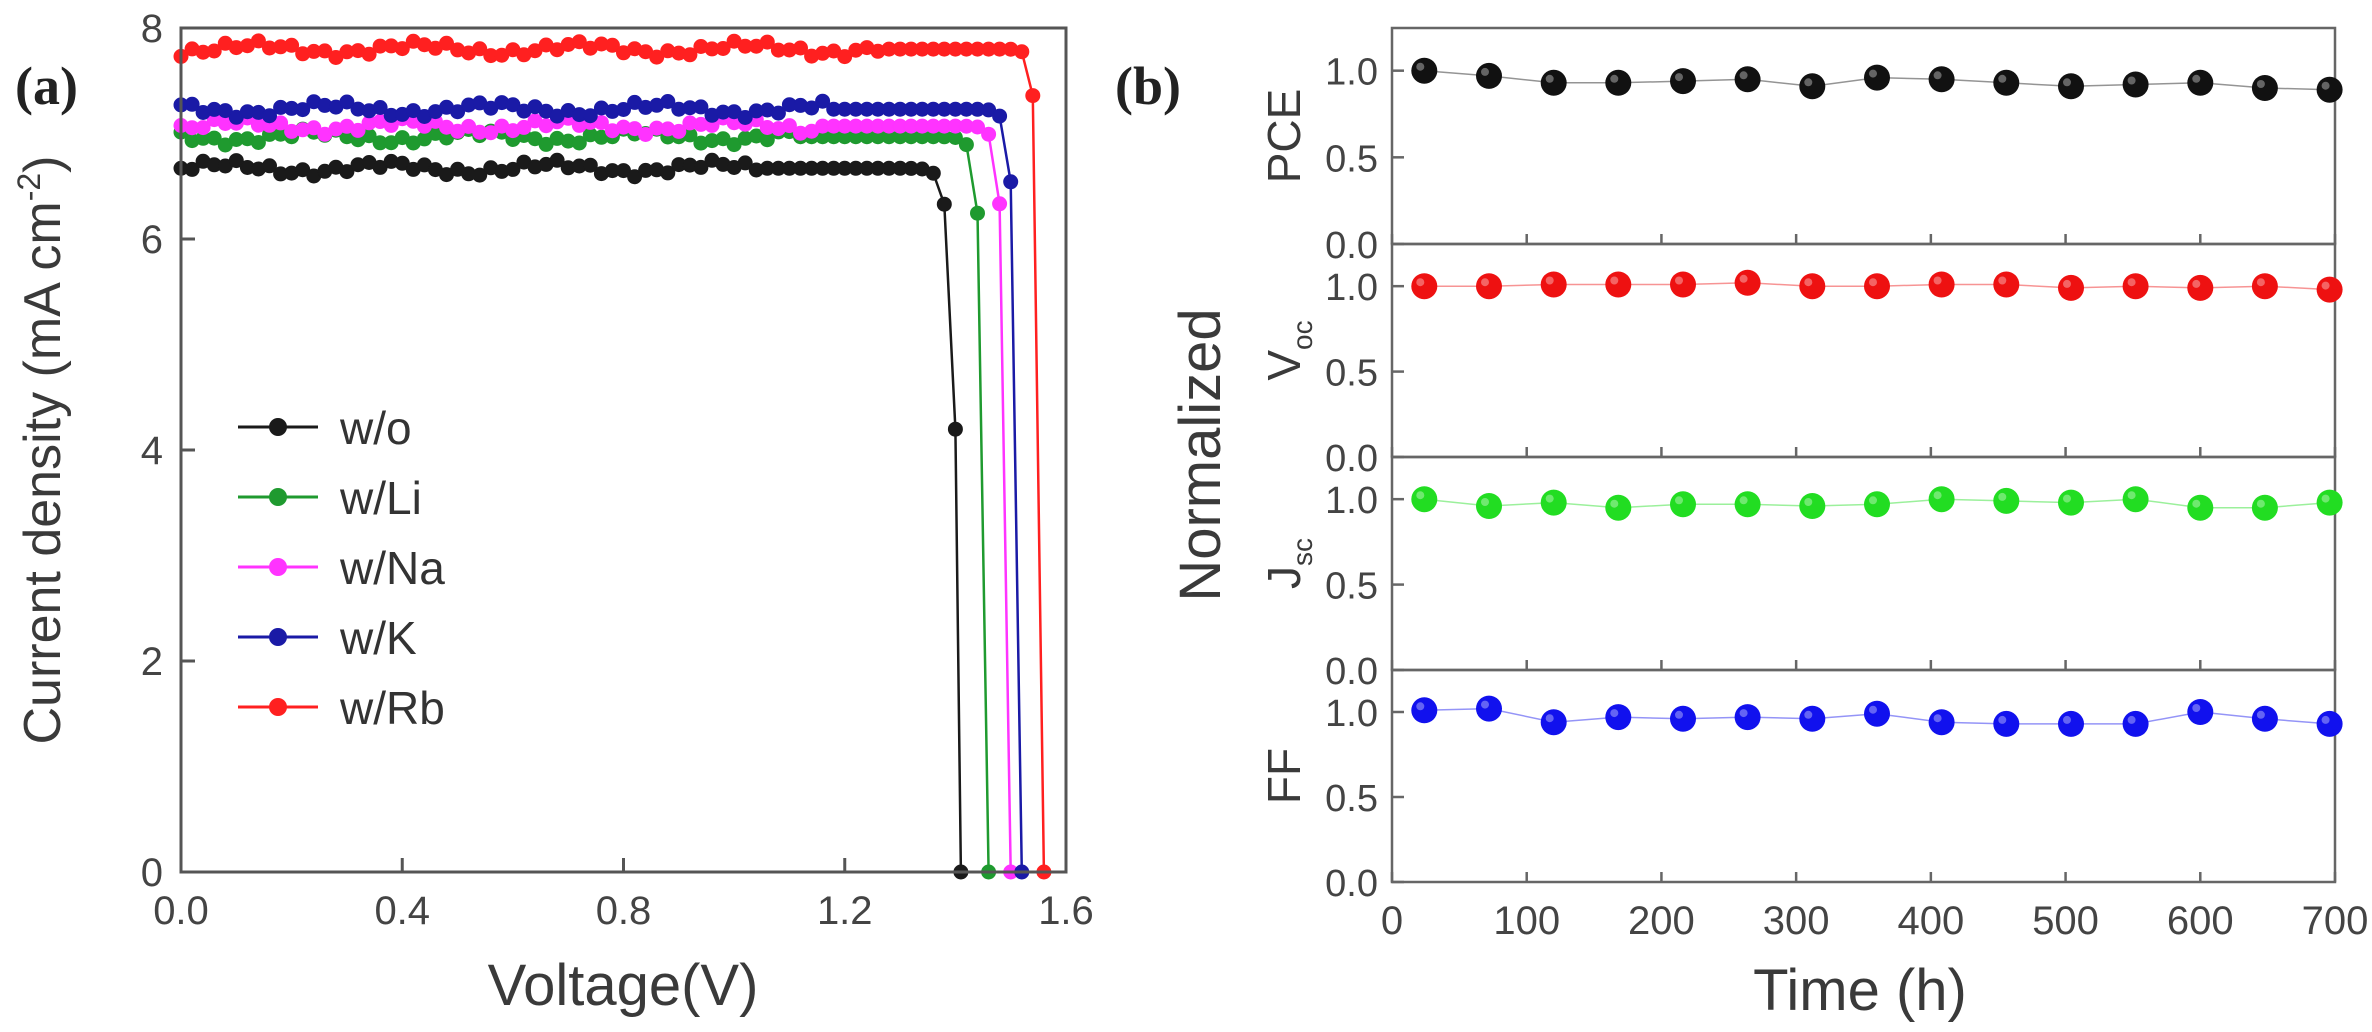 The width and height of the screenshot is (2372, 1032). What do you see at coordinates (1661, 921) in the screenshot?
I see `x-tick-label: 200` at bounding box center [1661, 921].